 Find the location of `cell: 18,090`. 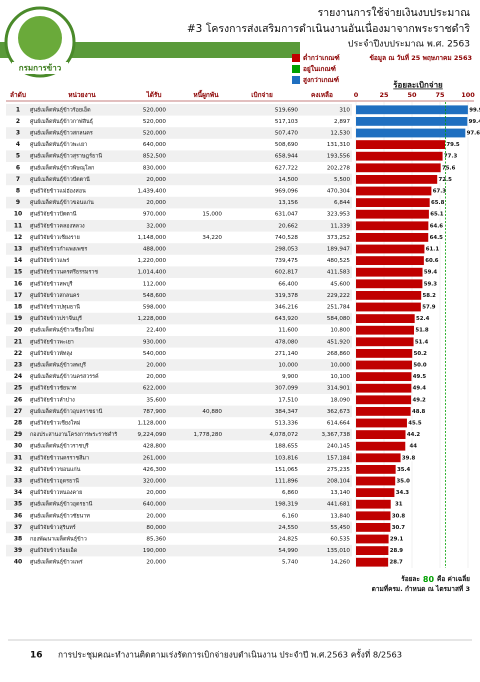

cell: 18,090 is located at coordinates (340, 400).